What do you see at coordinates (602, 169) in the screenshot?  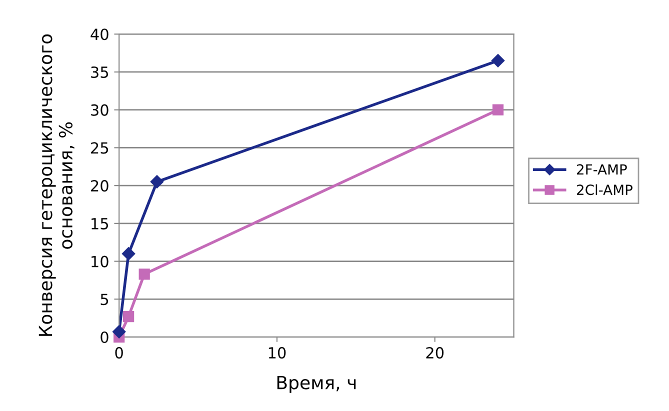 I see `legend-label: 2F-AMP` at bounding box center [602, 169].